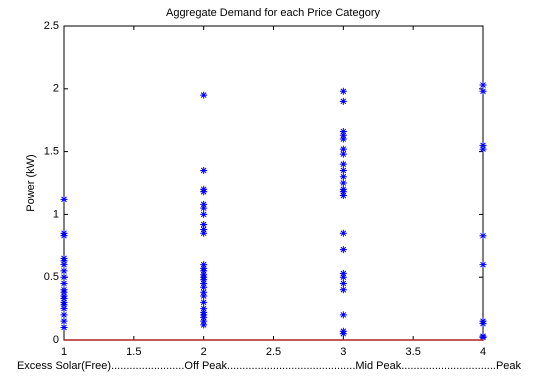 Image resolution: width=538 pixels, height=377 pixels. What do you see at coordinates (51, 277) in the screenshot?
I see `y-tick-label: 0.5` at bounding box center [51, 277].